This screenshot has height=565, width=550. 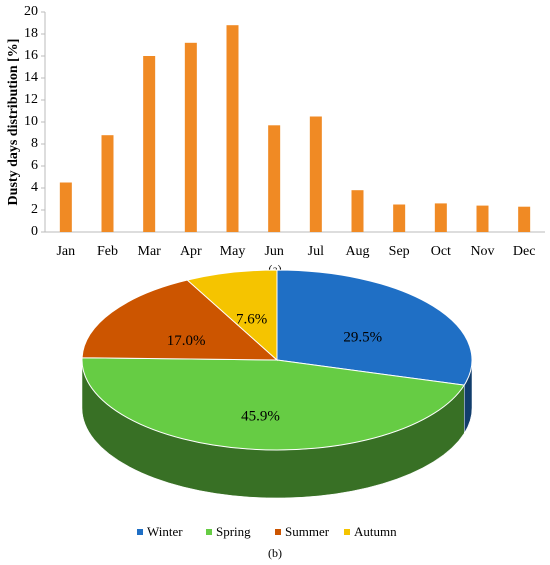 What do you see at coordinates (482, 251) in the screenshot?
I see `x-tick-label: Nov` at bounding box center [482, 251].